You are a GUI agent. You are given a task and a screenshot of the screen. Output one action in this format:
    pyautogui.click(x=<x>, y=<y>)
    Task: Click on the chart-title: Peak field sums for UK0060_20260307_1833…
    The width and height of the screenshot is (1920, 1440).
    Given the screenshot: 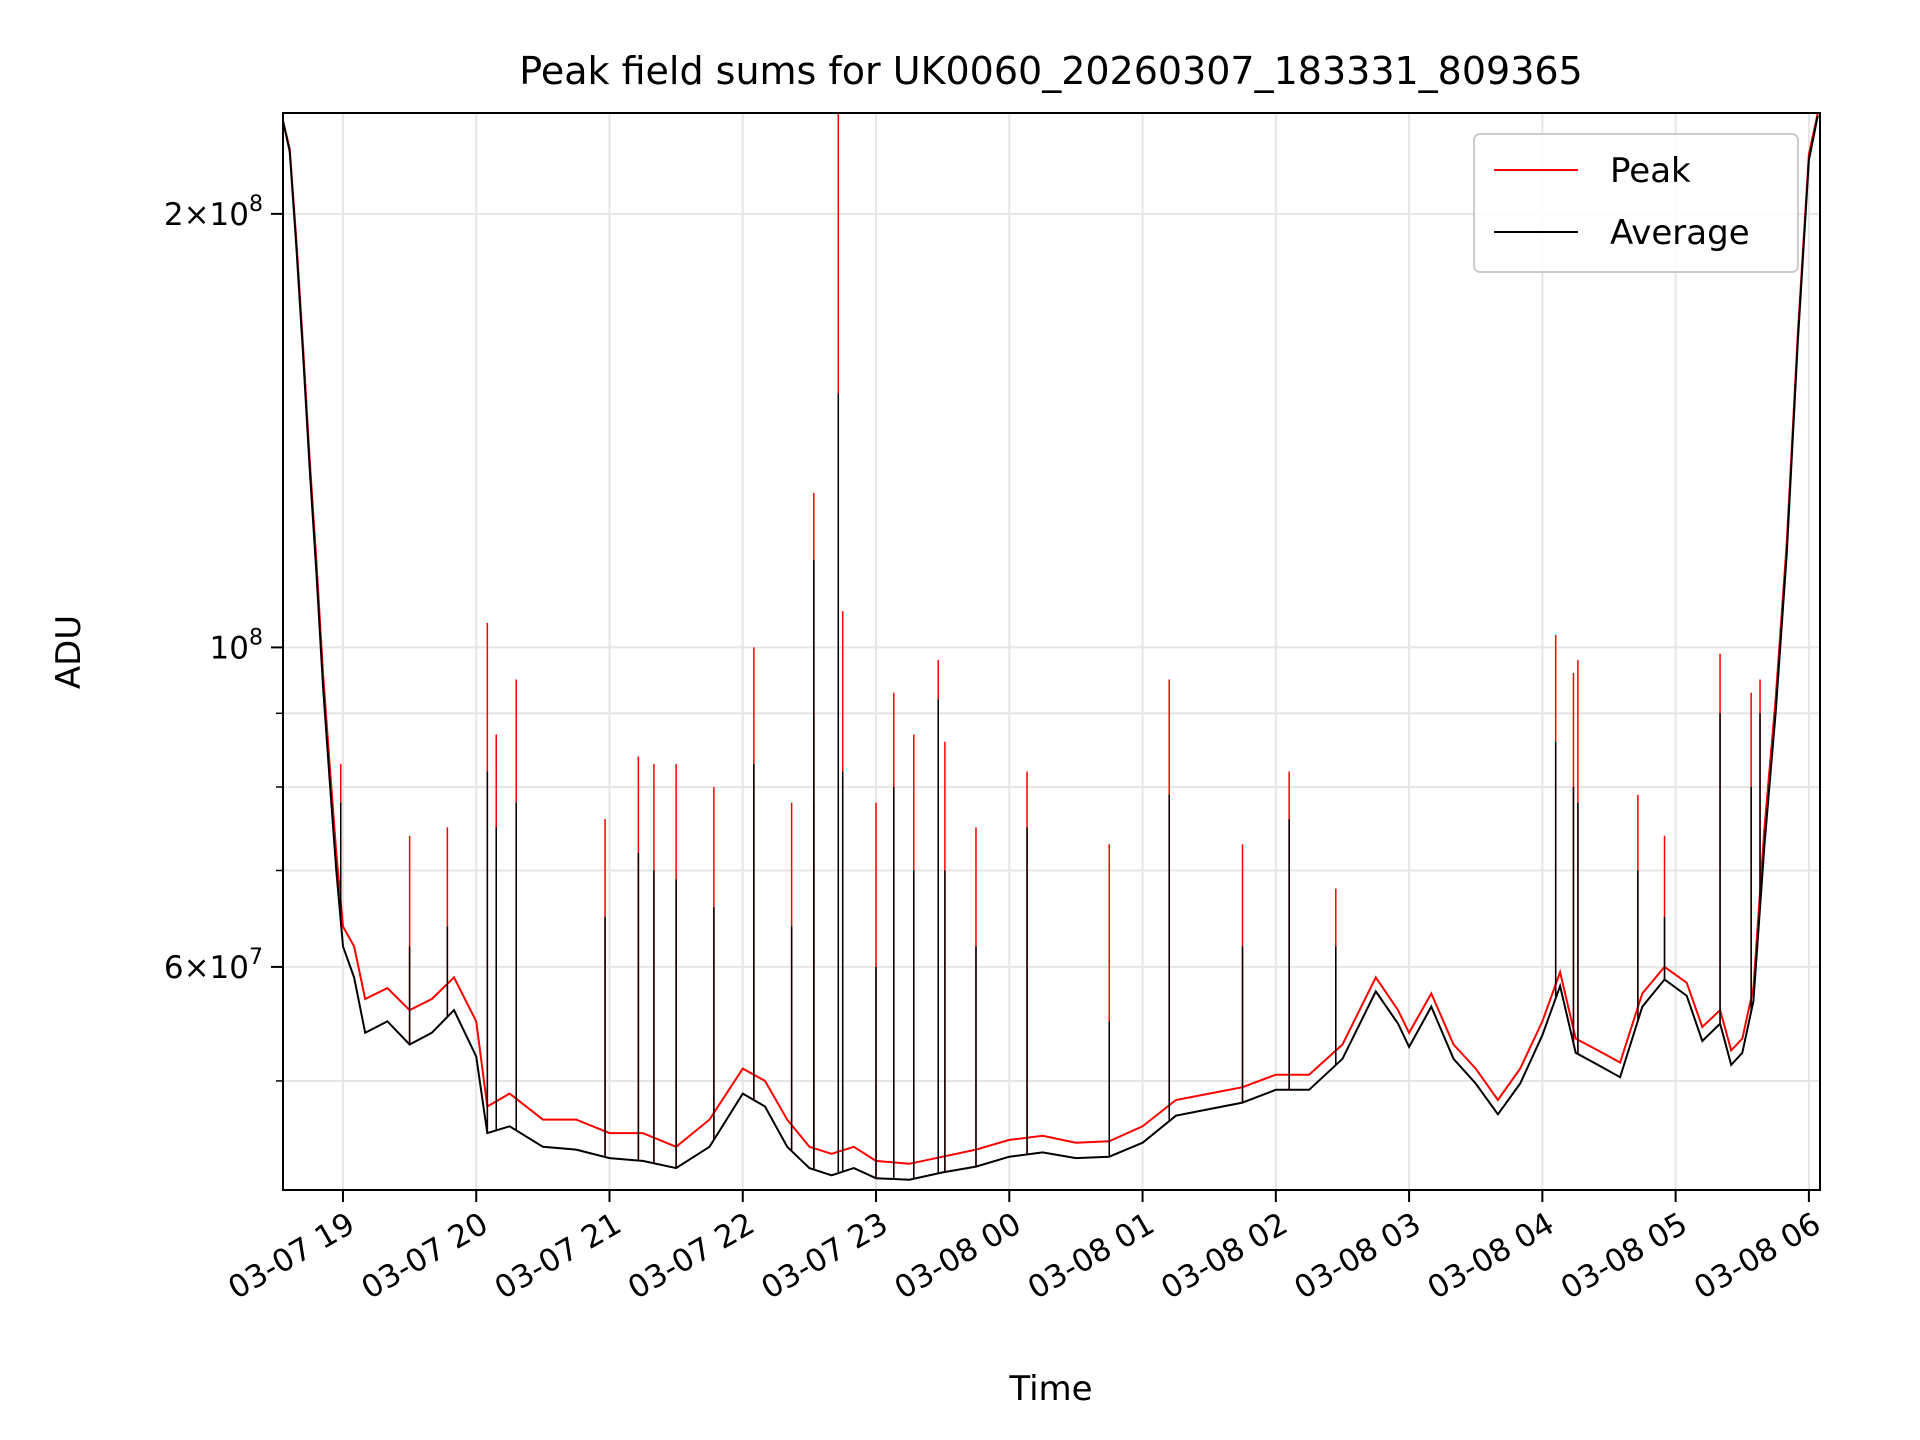 What is the action you would take?
    pyautogui.click(x=1050, y=71)
    